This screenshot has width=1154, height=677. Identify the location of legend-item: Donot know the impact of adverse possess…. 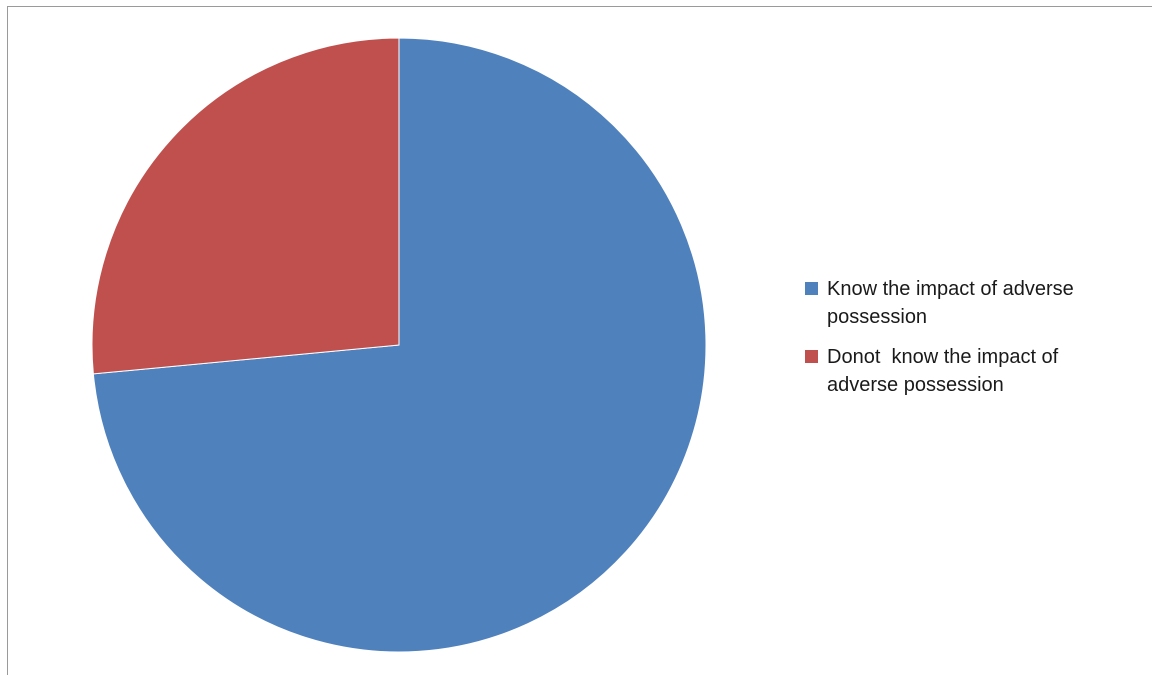
(975, 371).